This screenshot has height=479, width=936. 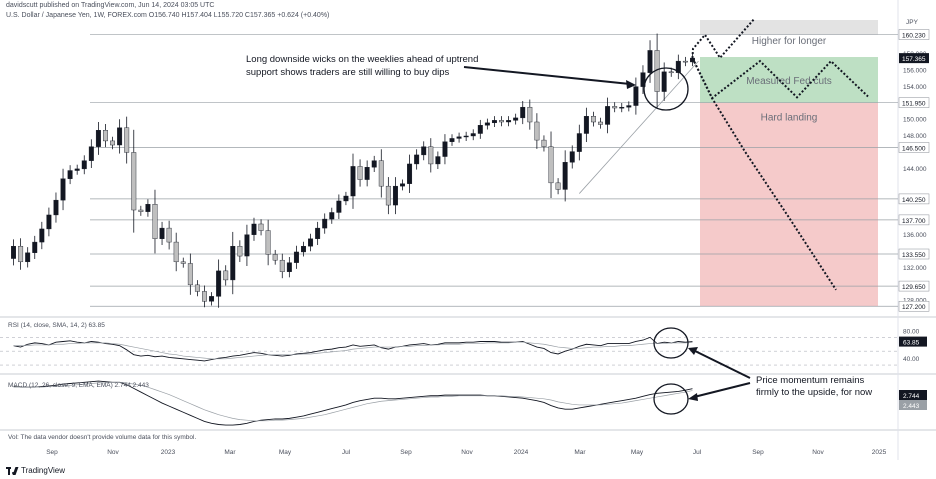 What do you see at coordinates (285, 452) in the screenshot?
I see `time-tick-label: May` at bounding box center [285, 452].